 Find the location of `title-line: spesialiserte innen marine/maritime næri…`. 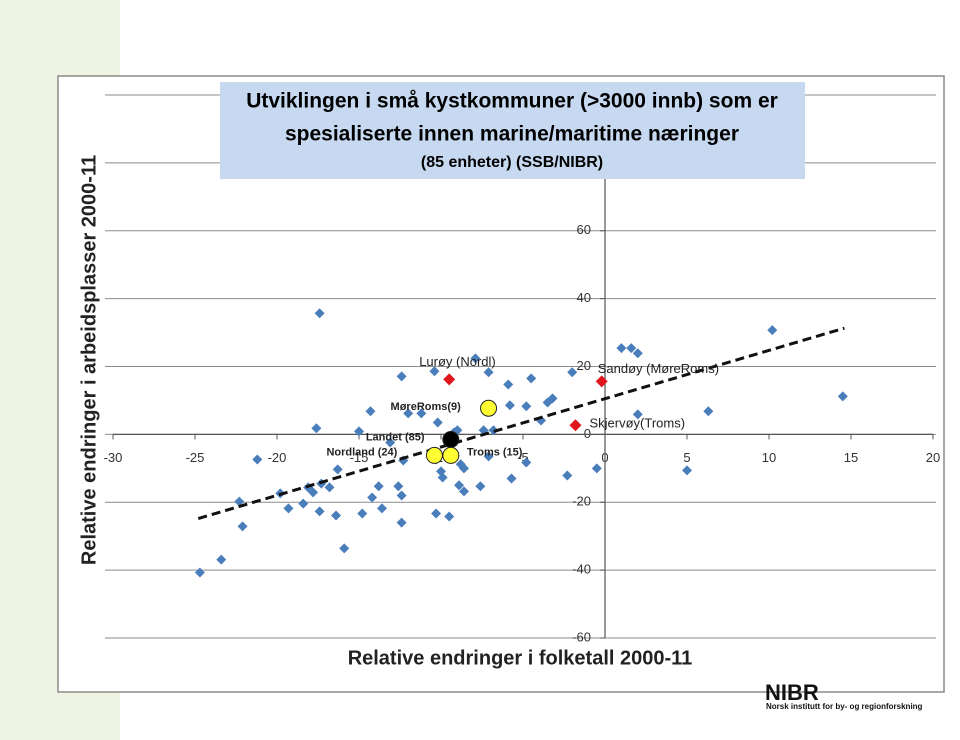

title-line: spesialiserte innen marine/maritime næri… is located at coordinates (512, 134).